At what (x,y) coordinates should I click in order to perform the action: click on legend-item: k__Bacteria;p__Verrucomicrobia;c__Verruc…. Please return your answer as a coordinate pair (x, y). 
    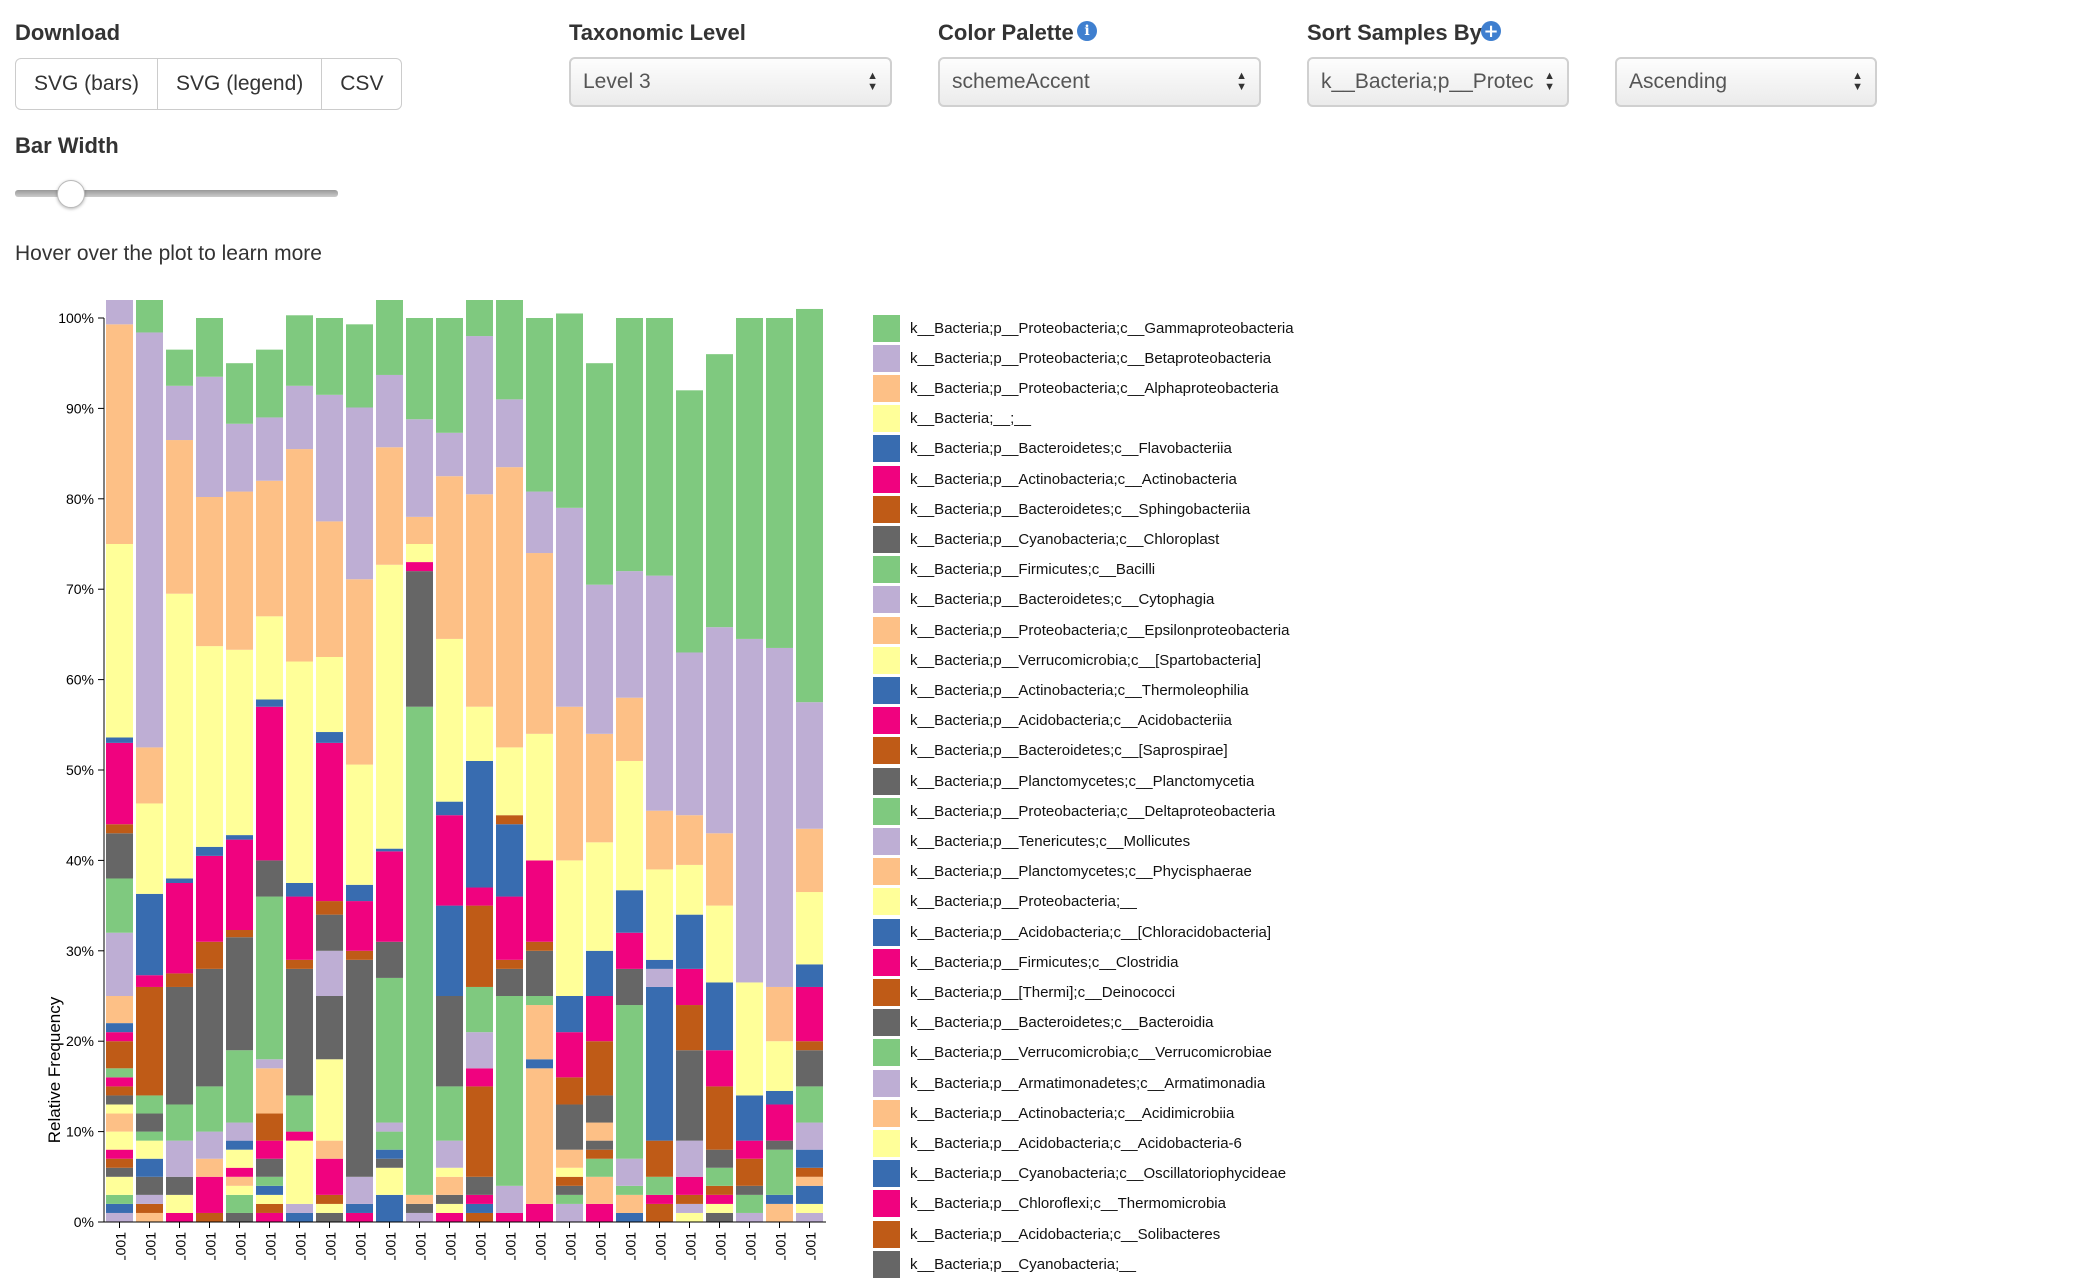
    Looking at the image, I should click on (1072, 1053).